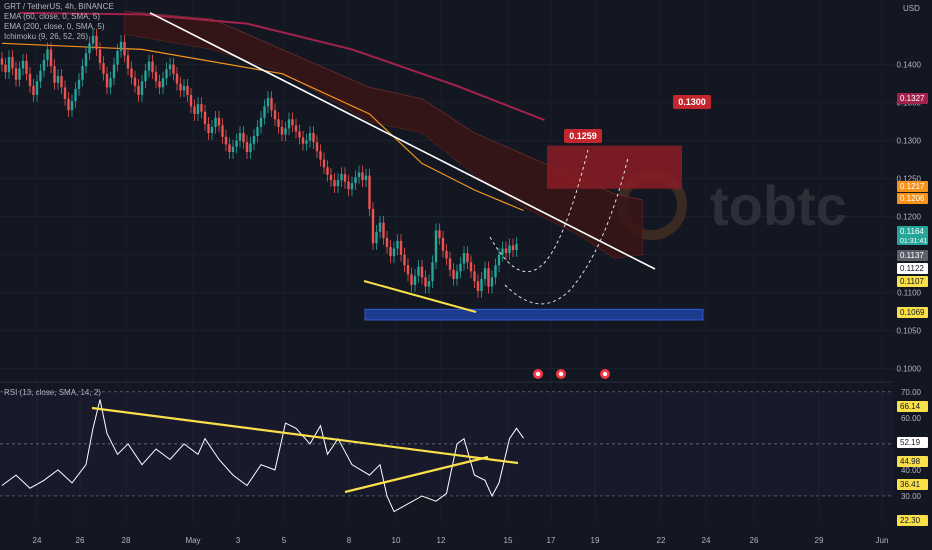  What do you see at coordinates (59, 6) in the screenshot?
I see `symbol-title: GRT / TetherUS, 4h, BINANCE` at bounding box center [59, 6].